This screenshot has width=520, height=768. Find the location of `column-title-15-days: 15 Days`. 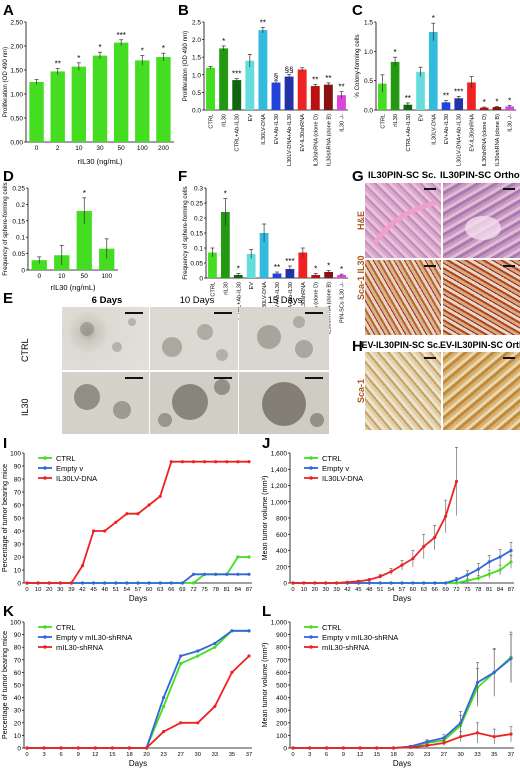

column-title-15-days: 15 Days is located at coordinates (285, 300).